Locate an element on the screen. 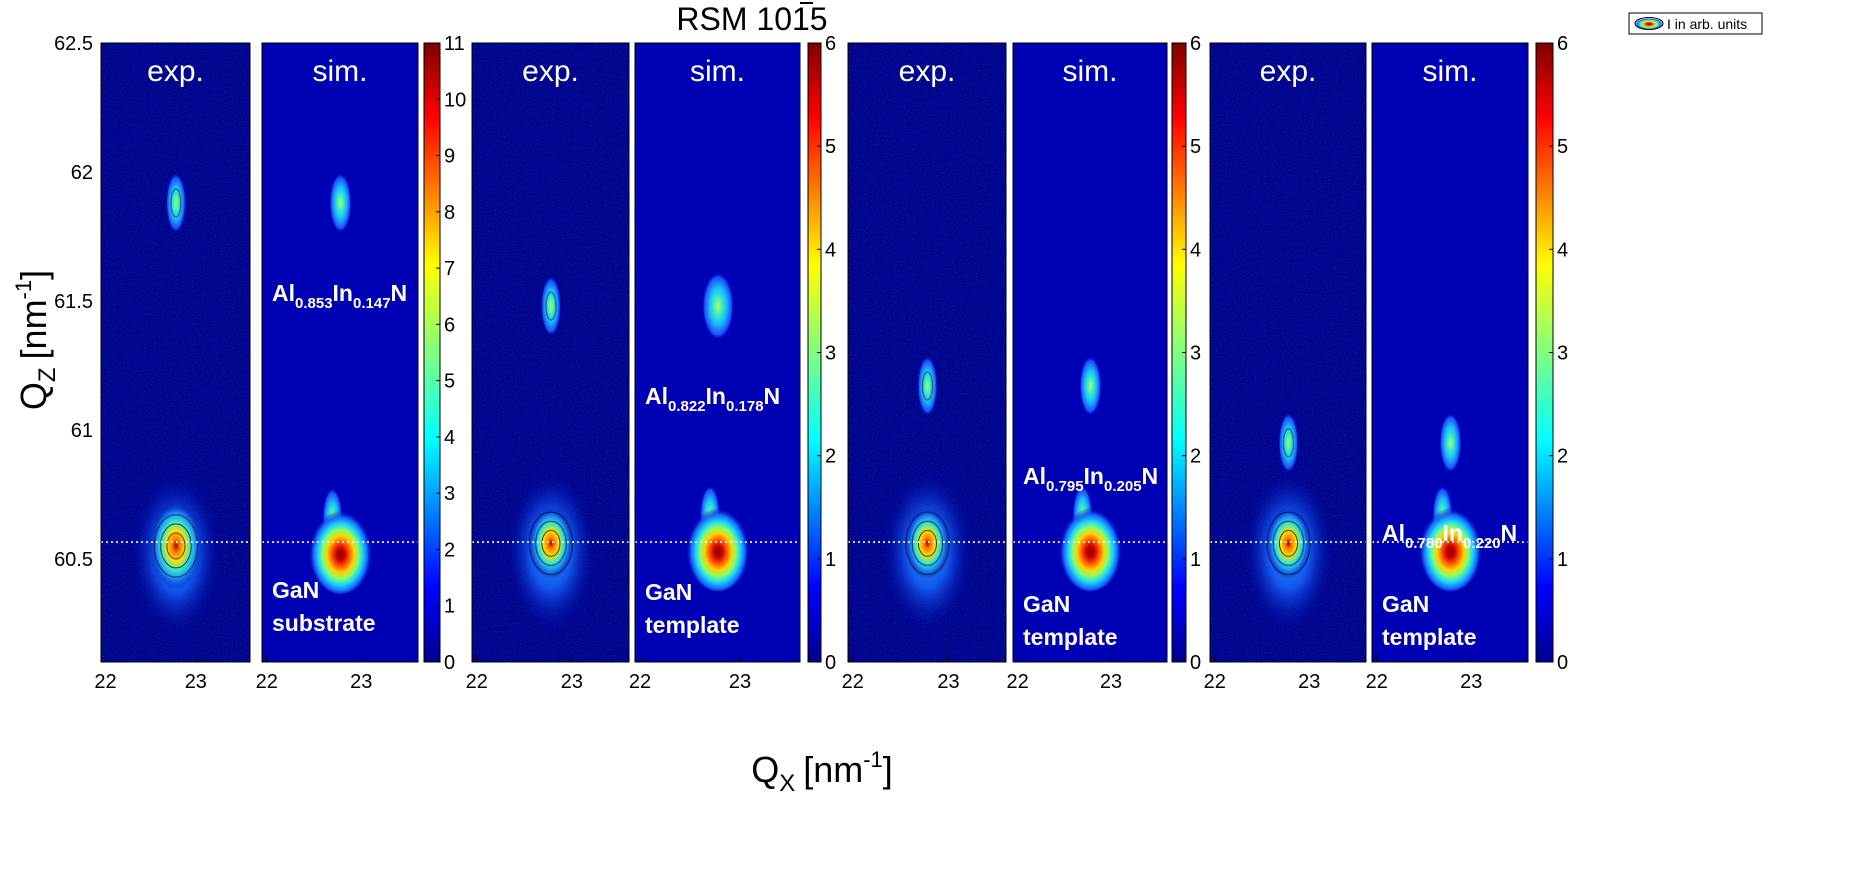 Image resolution: width=1849 pixels, height=872 pixels. x-label-symbol: Q is located at coordinates (765, 769).